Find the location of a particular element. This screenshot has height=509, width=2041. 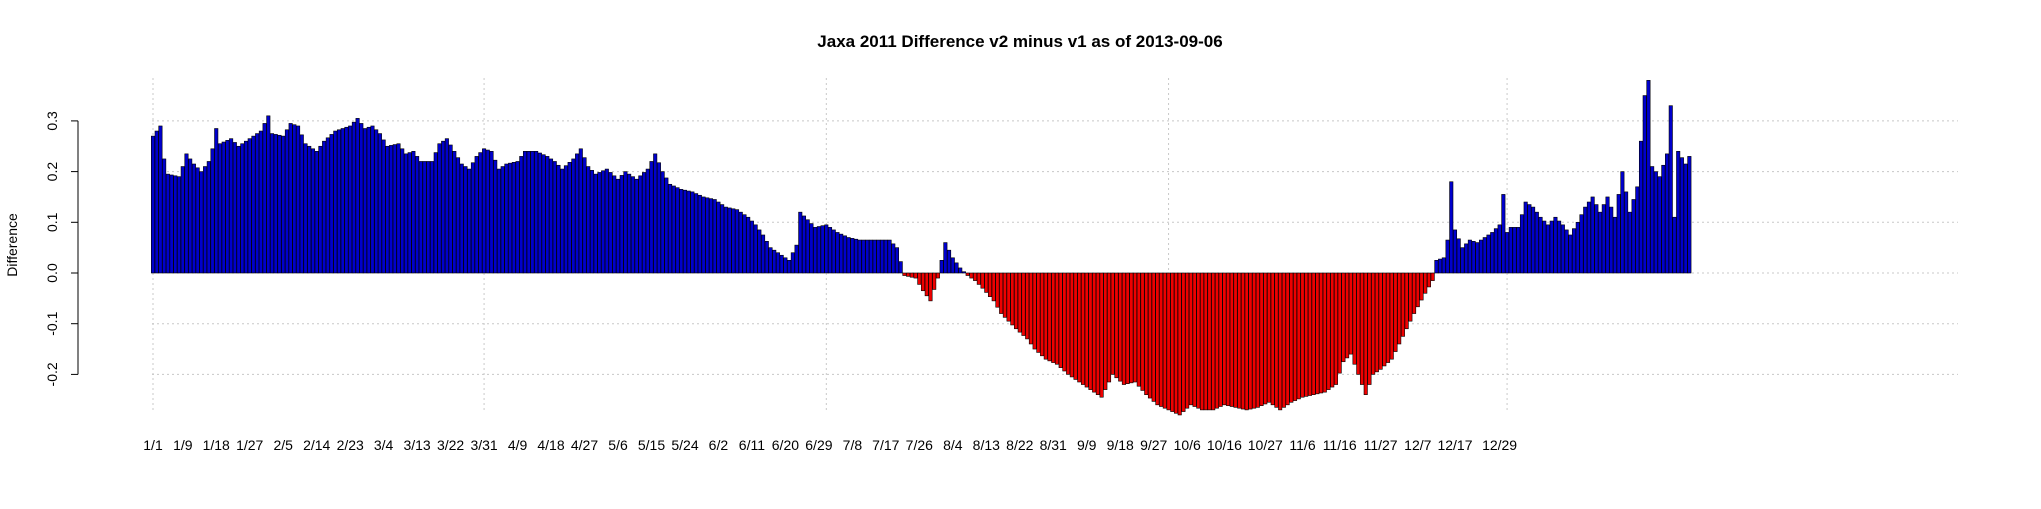

x-tick-label: 5/15 is located at coordinates (651, 445).